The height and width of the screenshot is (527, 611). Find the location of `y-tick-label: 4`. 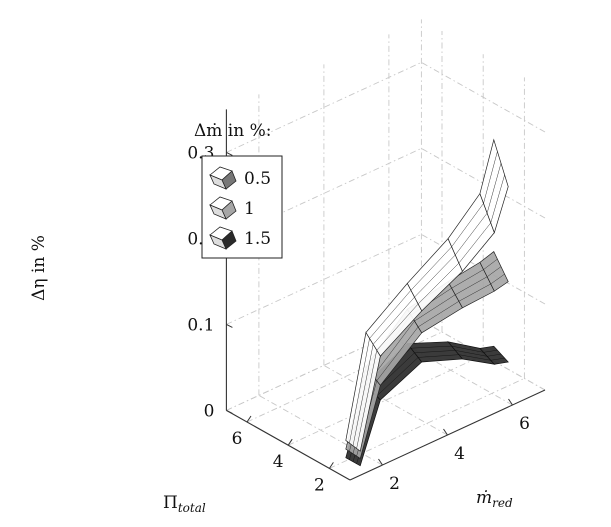

y-tick-label: 4 is located at coordinates (459, 454).